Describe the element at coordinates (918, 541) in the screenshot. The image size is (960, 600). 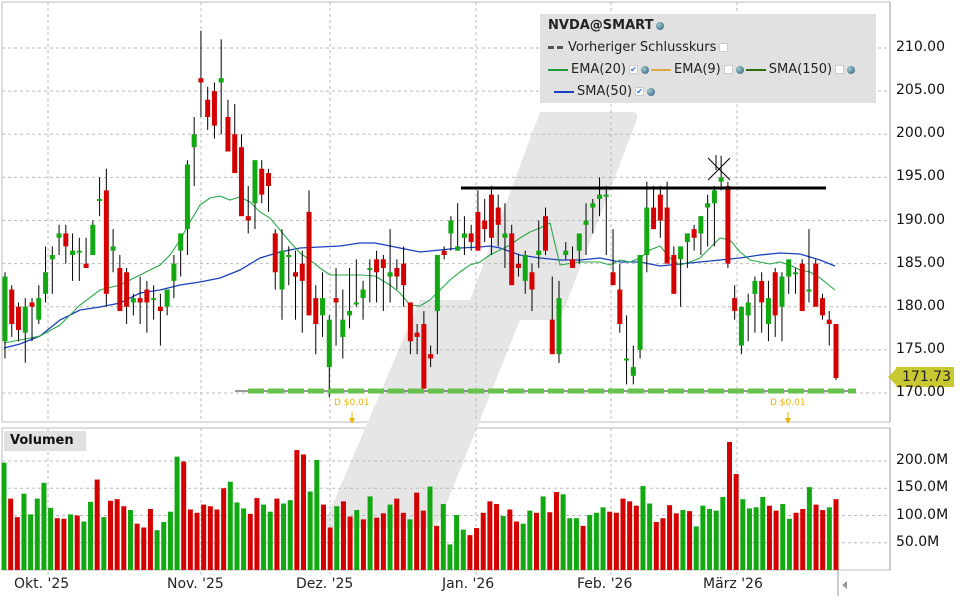
I see `volume-tick-label: 50.0M` at that location.